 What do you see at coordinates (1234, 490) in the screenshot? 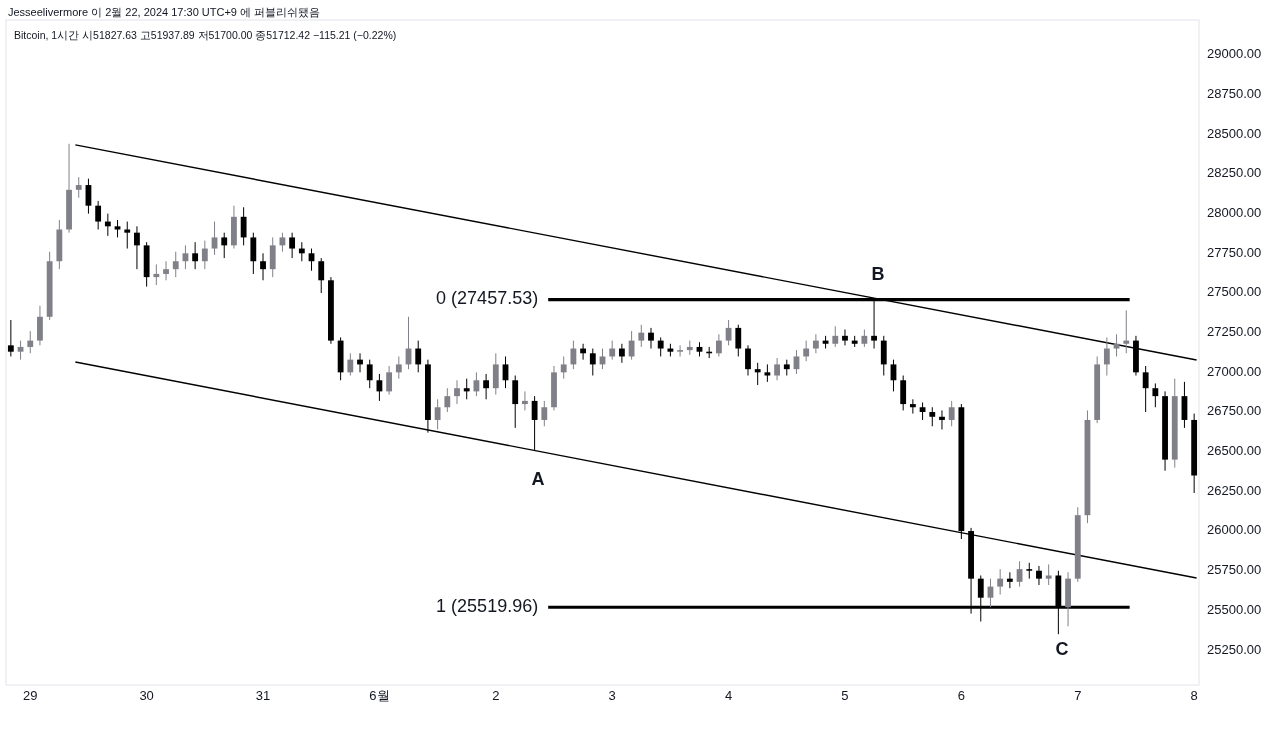
I see `y-tick-label: 26250.00` at bounding box center [1234, 490].